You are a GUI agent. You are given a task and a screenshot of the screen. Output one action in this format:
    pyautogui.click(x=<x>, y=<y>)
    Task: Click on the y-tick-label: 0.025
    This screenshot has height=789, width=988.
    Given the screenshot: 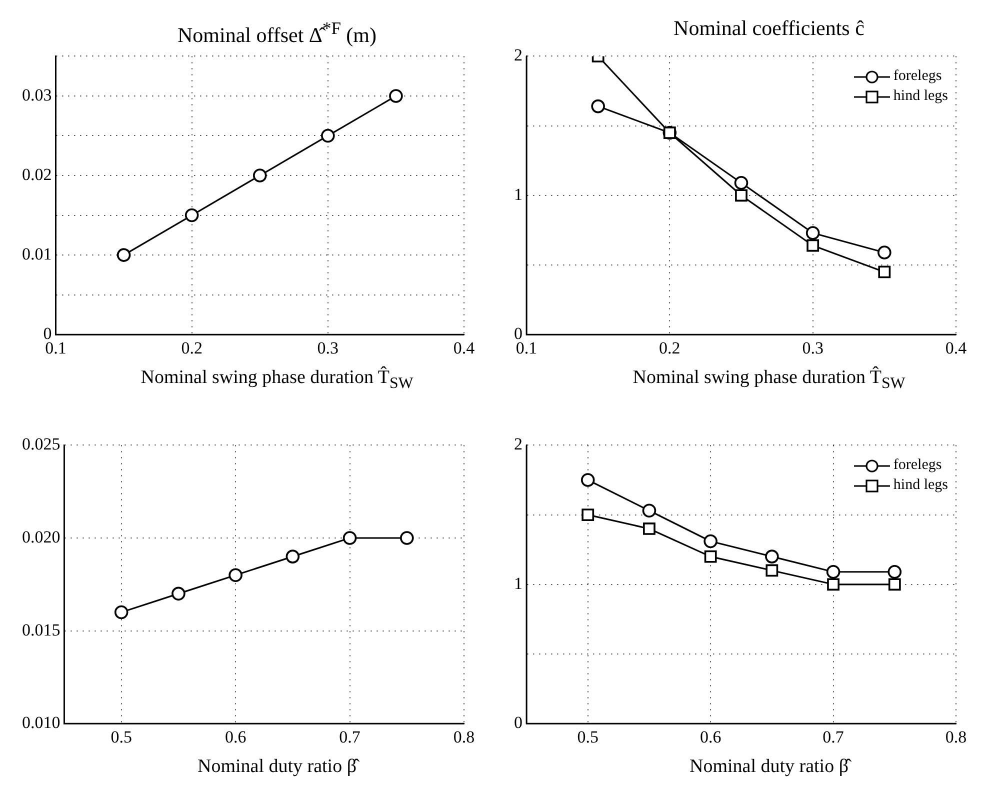 What is the action you would take?
    pyautogui.click(x=41, y=444)
    